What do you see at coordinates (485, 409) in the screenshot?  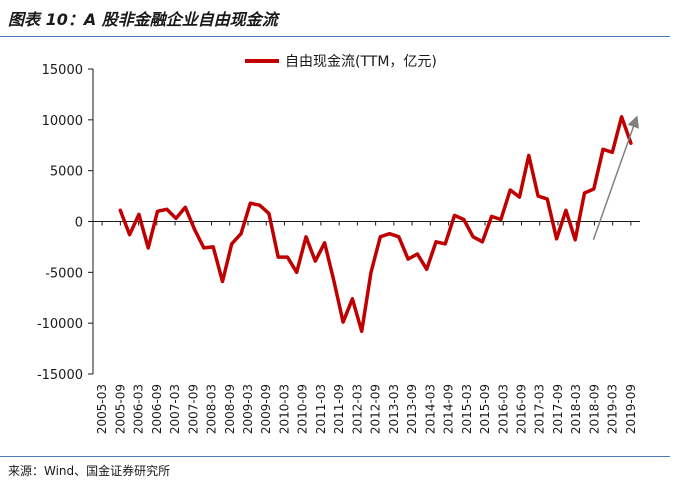 I see `x-tick-label: 2015-09` at bounding box center [485, 409].